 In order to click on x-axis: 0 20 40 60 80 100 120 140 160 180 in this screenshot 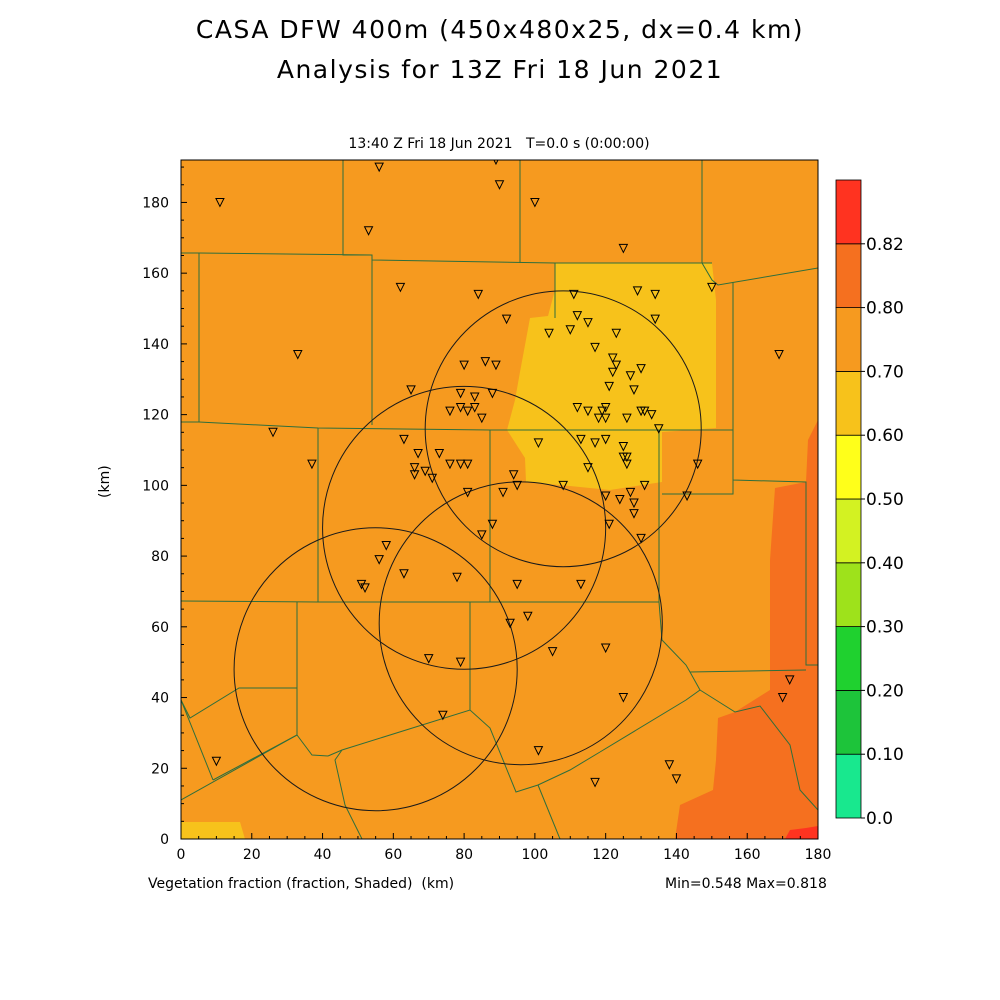, I will do `click(504, 848)`.